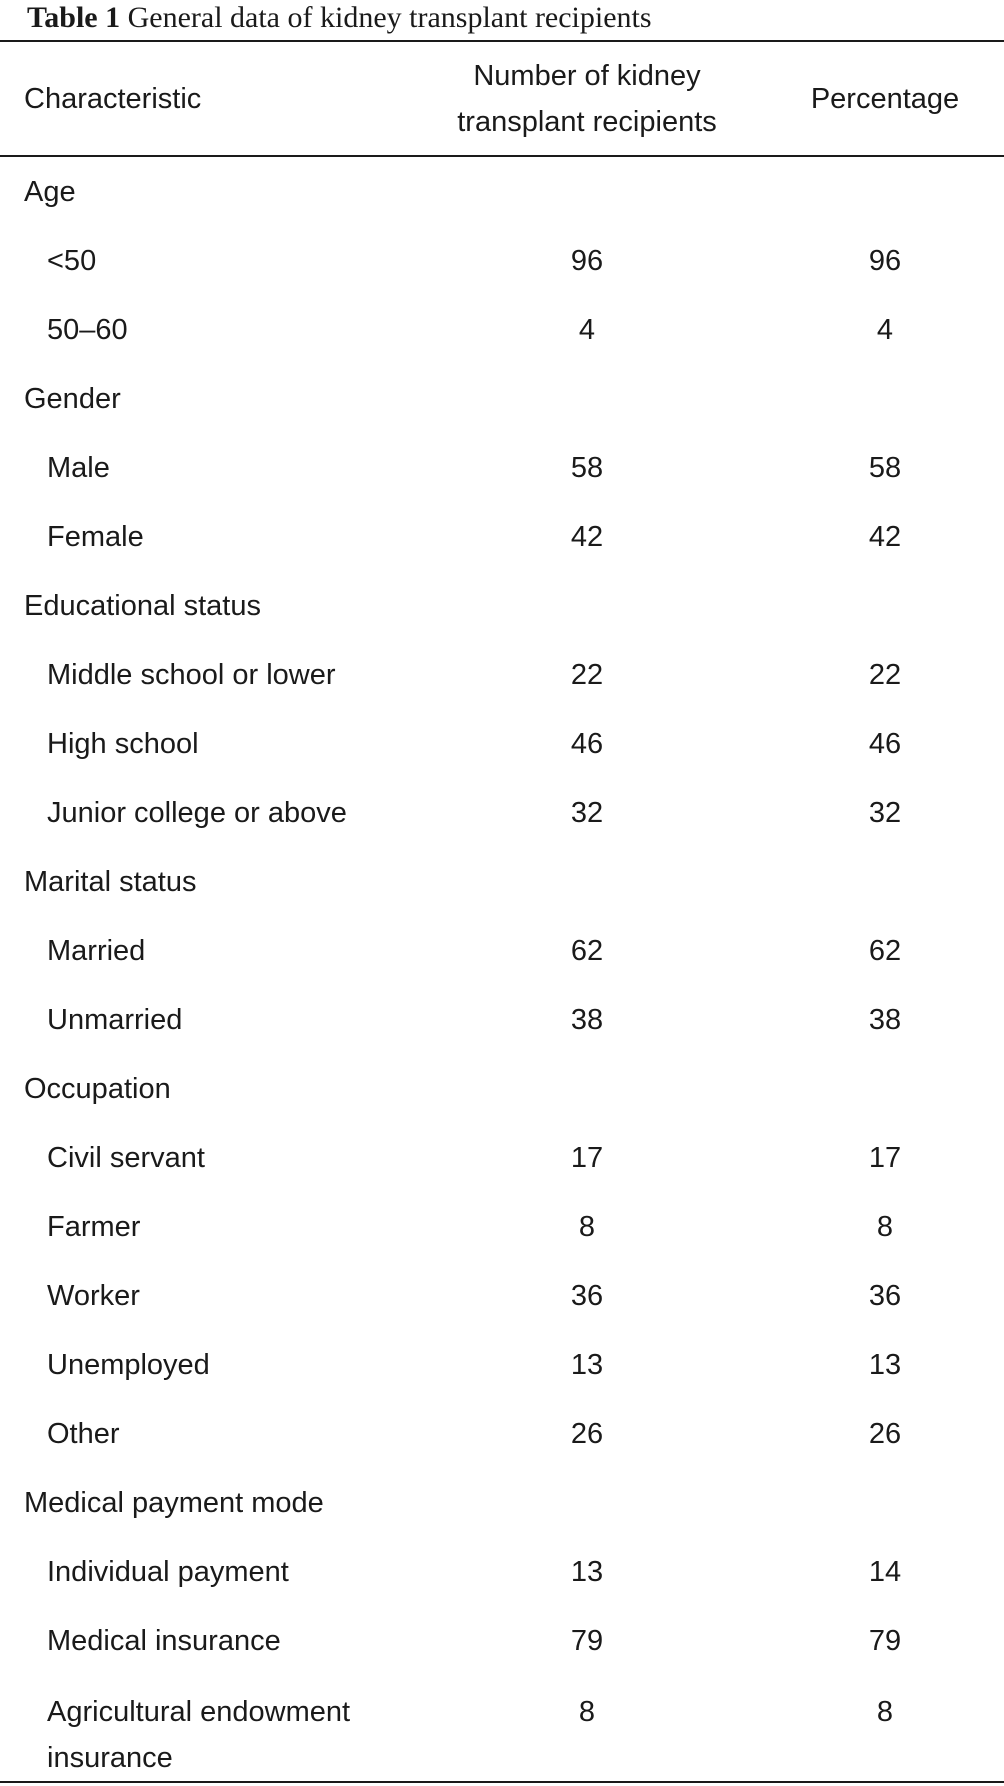 The width and height of the screenshot is (1004, 1786). I want to click on table-row: Married 62 62, so click(502, 950).